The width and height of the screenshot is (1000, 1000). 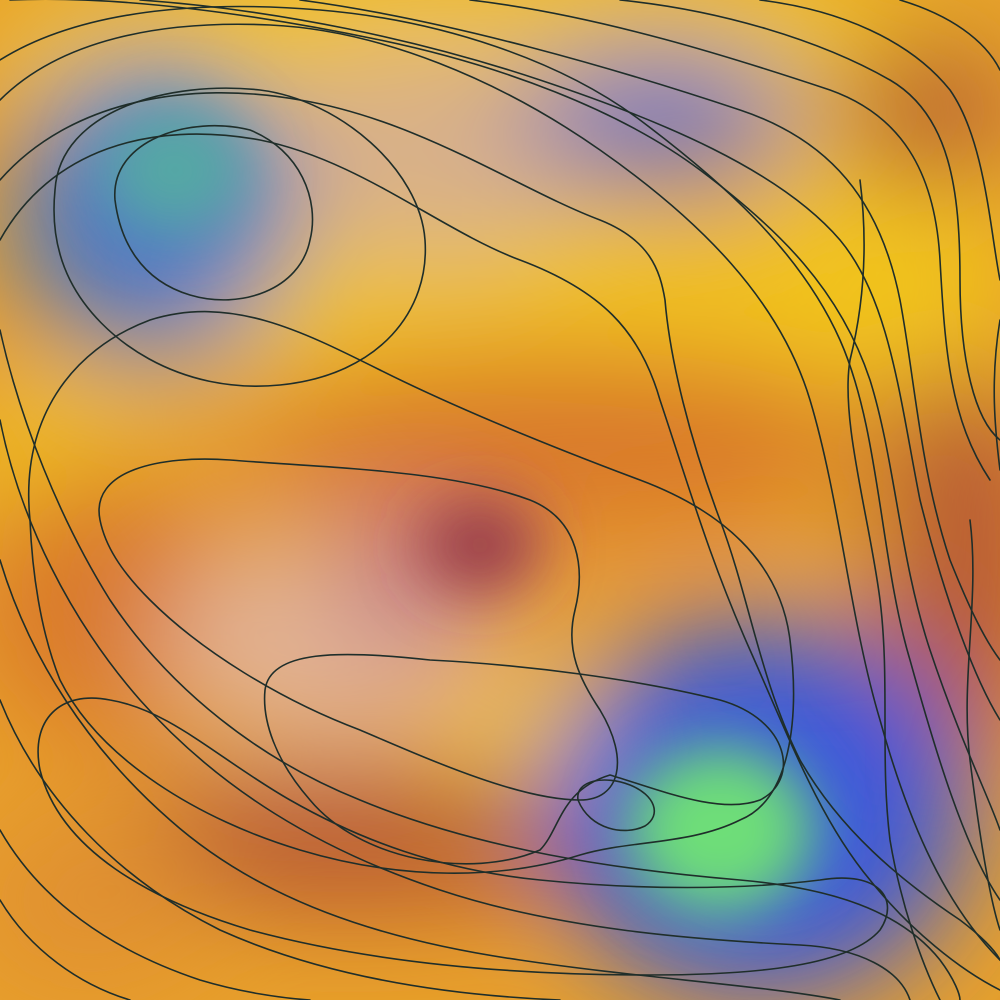 I want to click on contour-line-s, so click(x=996, y=395).